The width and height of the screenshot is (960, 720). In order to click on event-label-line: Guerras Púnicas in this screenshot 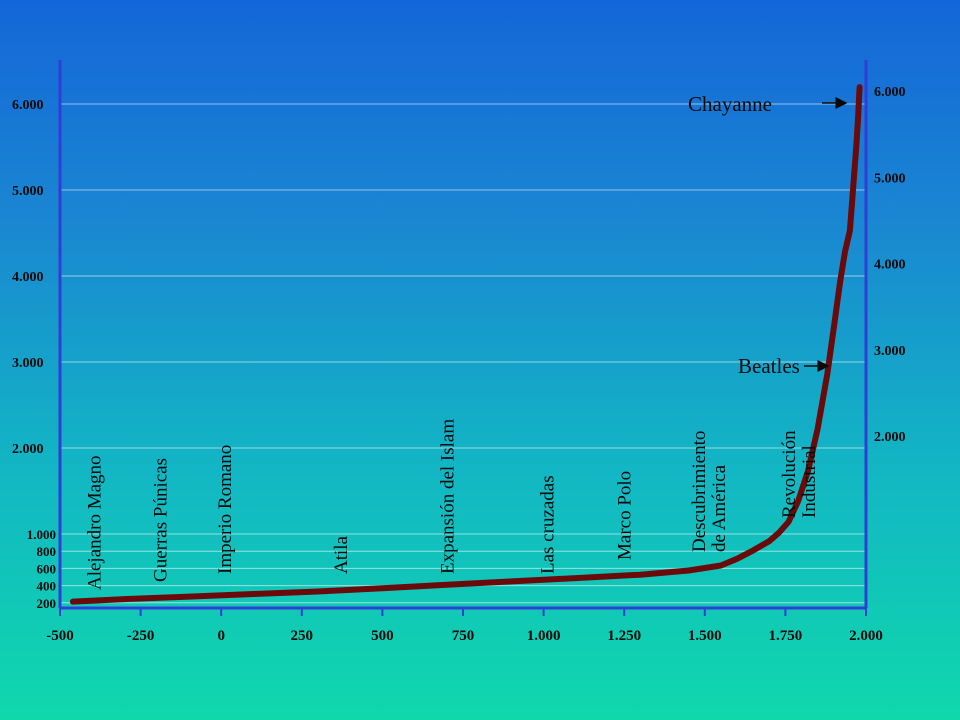, I will do `click(160, 520)`.